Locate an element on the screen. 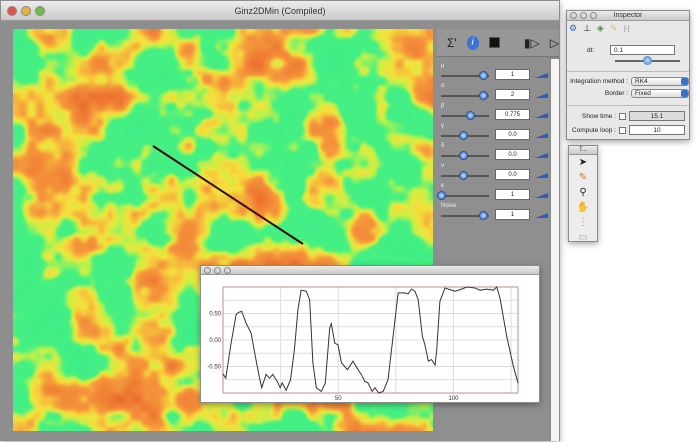 Image resolution: width=700 pixels, height=442 pixels. dt-input: 0.1 is located at coordinates (642, 50).